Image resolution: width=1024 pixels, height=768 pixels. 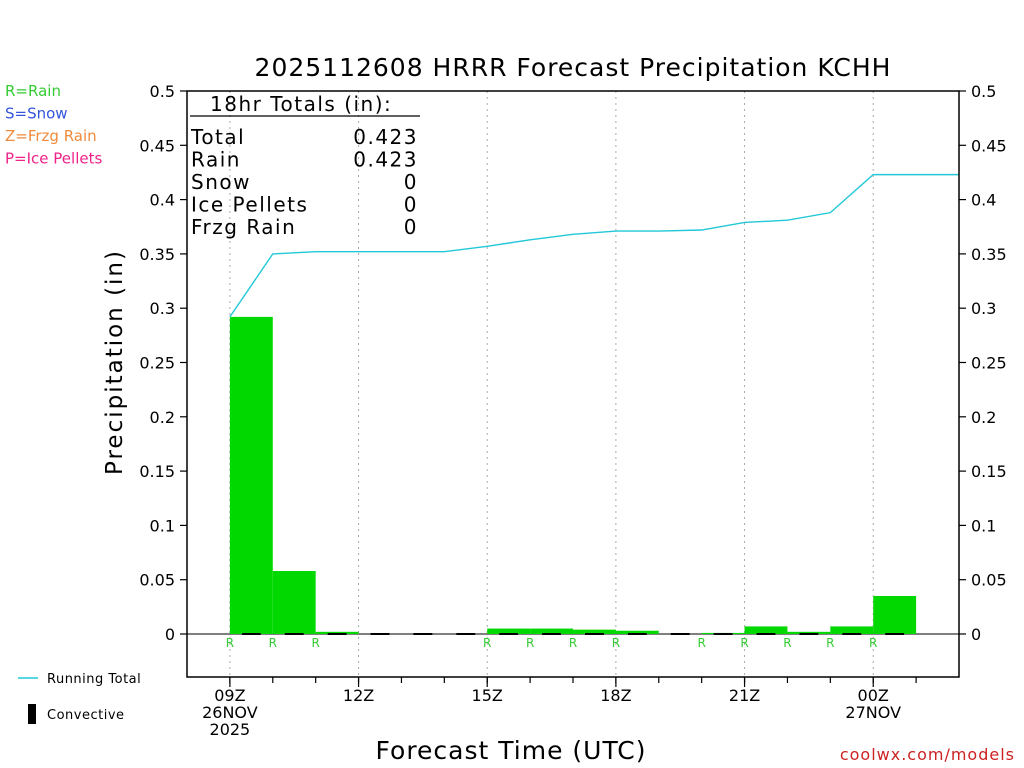 I want to click on y-tick-label-left: 0.5, so click(x=162, y=91).